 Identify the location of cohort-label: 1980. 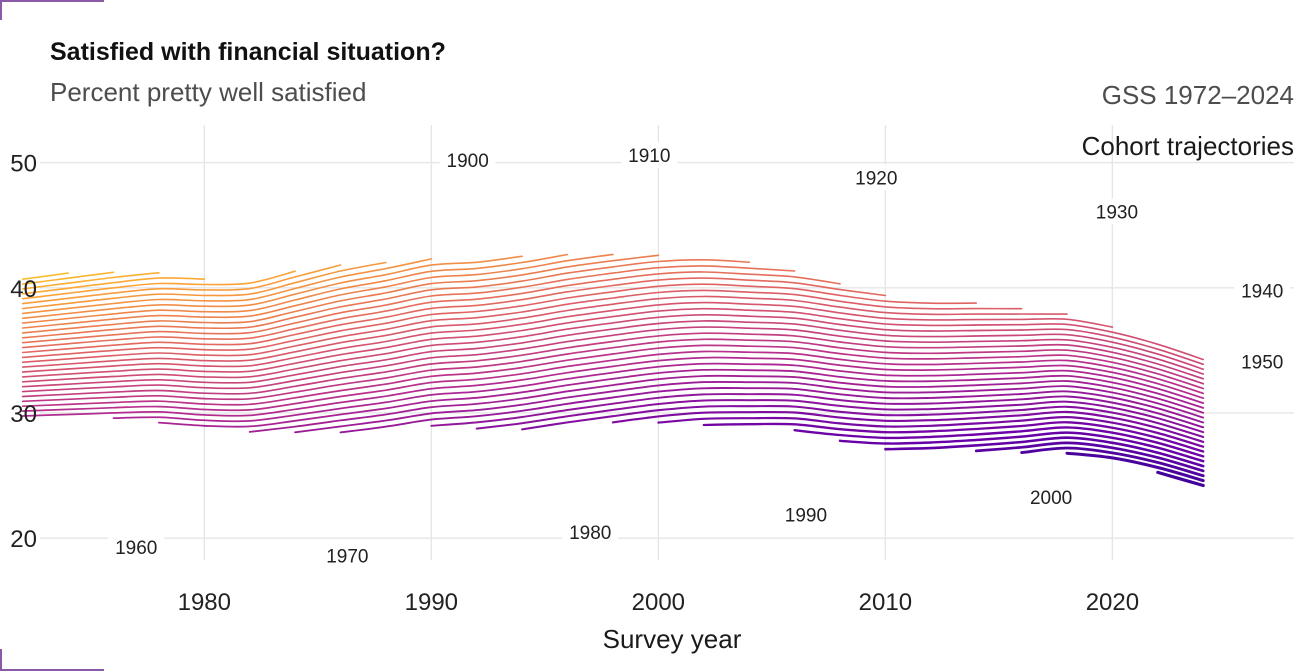
(590, 533).